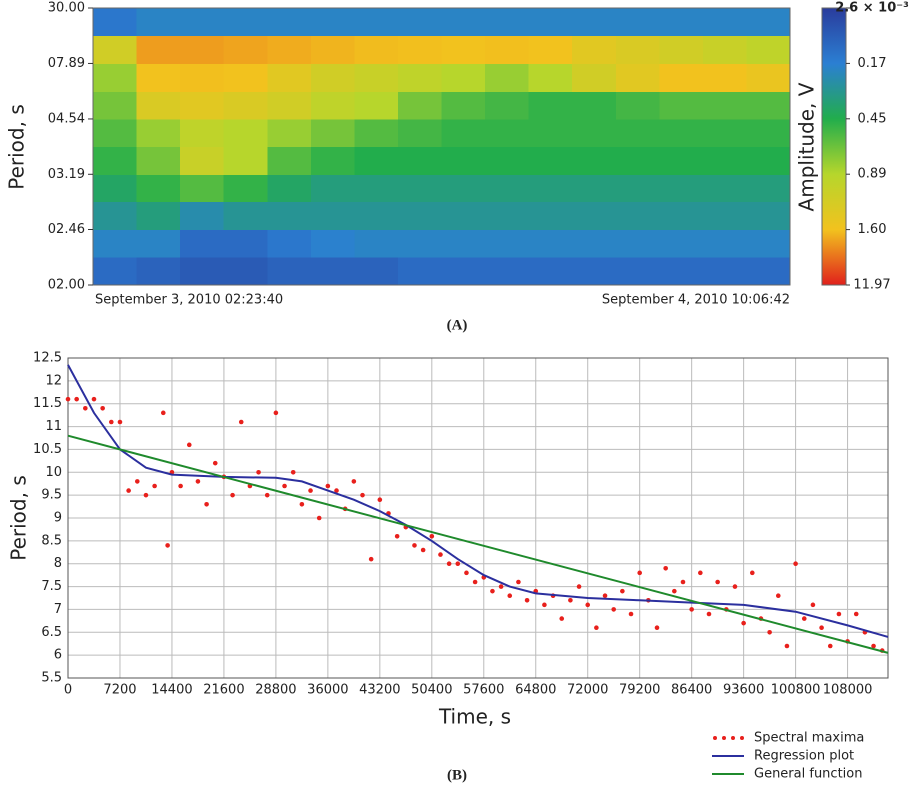  I want to click on colorbar-tick-label: 2.6 × 10⁻³, so click(872, 8).